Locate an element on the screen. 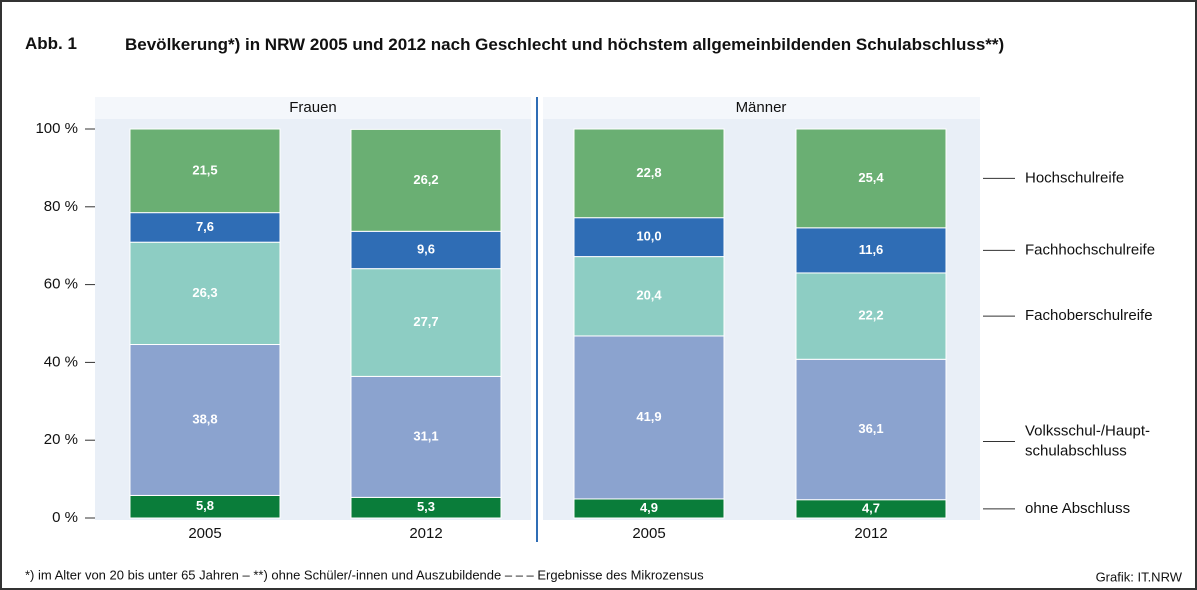 This screenshot has width=1197, height=590. figure-label: Abb. 1 is located at coordinates (51, 43).